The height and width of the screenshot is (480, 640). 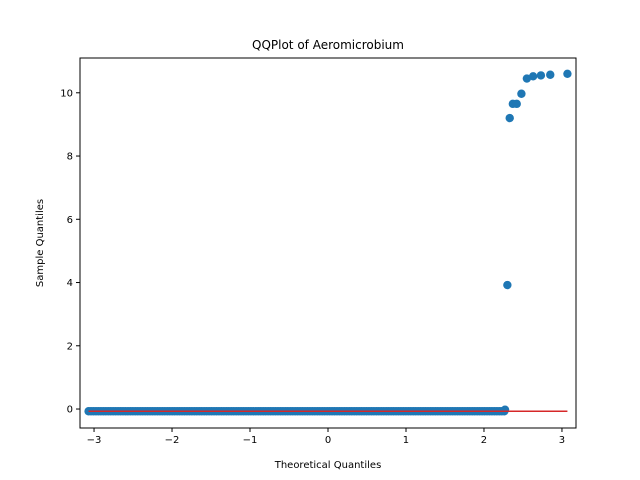 What do you see at coordinates (484, 440) in the screenshot?
I see `x-tick-label: 2` at bounding box center [484, 440].